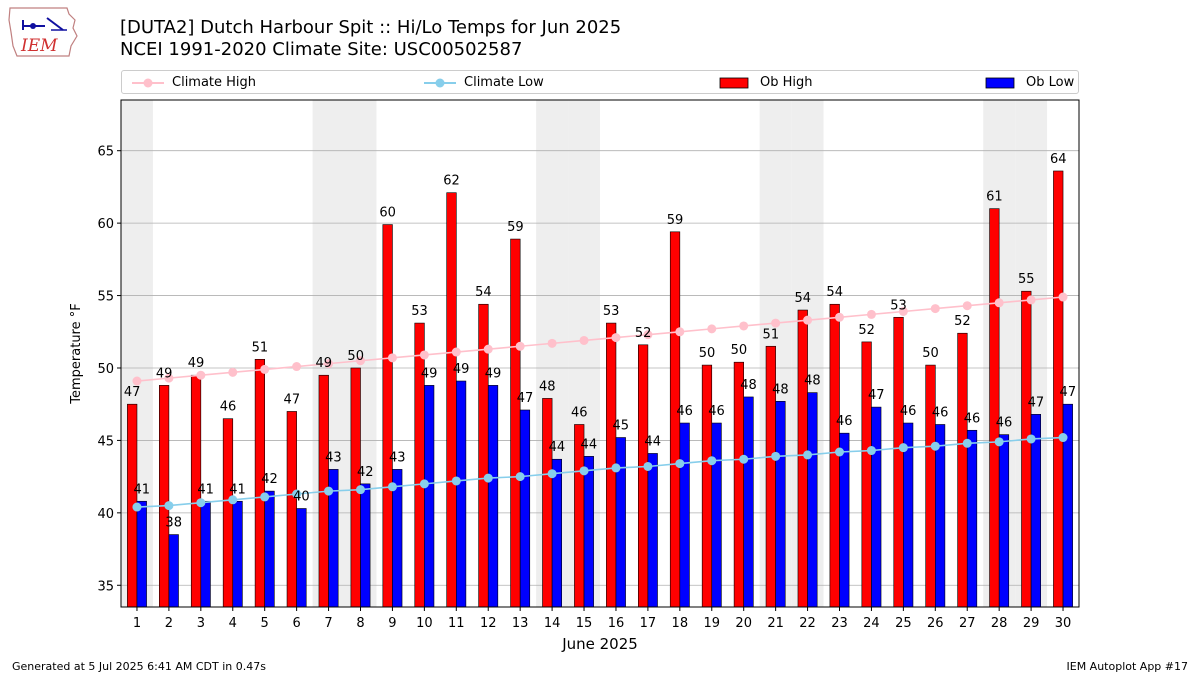 The image size is (1200, 675). What do you see at coordinates (1036, 402) in the screenshot?
I see `data-label-ob-low: 47` at bounding box center [1036, 402].